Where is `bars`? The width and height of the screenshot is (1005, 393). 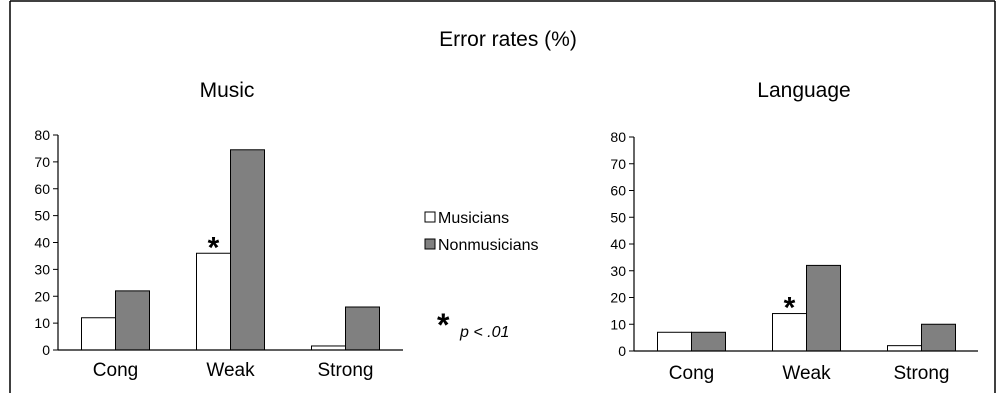 bars is located at coordinates (806, 308).